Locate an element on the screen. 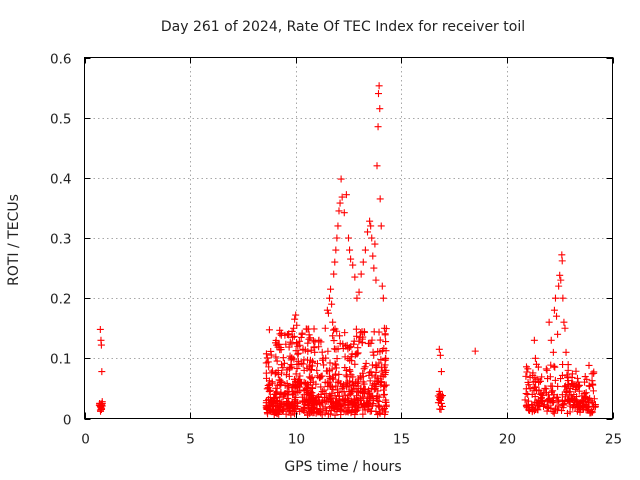 This screenshot has width=640, height=480. y-axis-label: ROTI / TECUs is located at coordinates (14, 240).